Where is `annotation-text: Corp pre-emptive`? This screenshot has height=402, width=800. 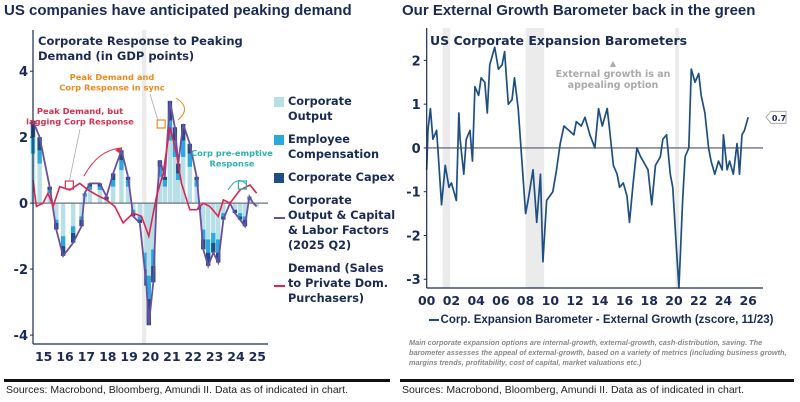
annotation-text: Corp pre-emptive is located at coordinates (232, 153).